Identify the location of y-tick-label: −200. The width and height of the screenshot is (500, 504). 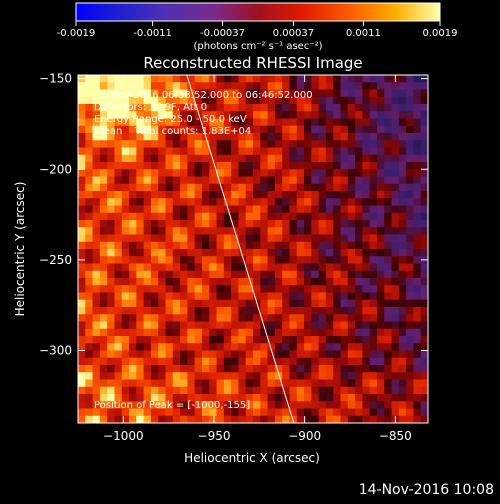
(55, 169).